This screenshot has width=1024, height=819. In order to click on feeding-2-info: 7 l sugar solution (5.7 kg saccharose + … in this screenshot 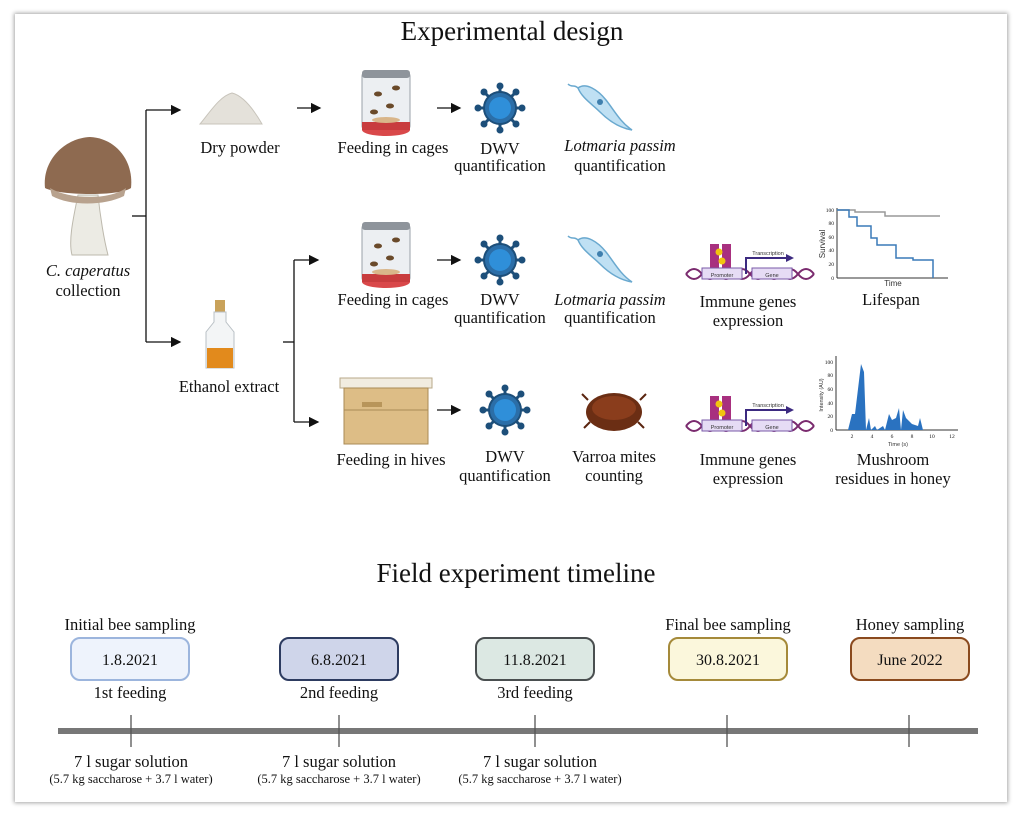, I will do `click(338, 769)`.